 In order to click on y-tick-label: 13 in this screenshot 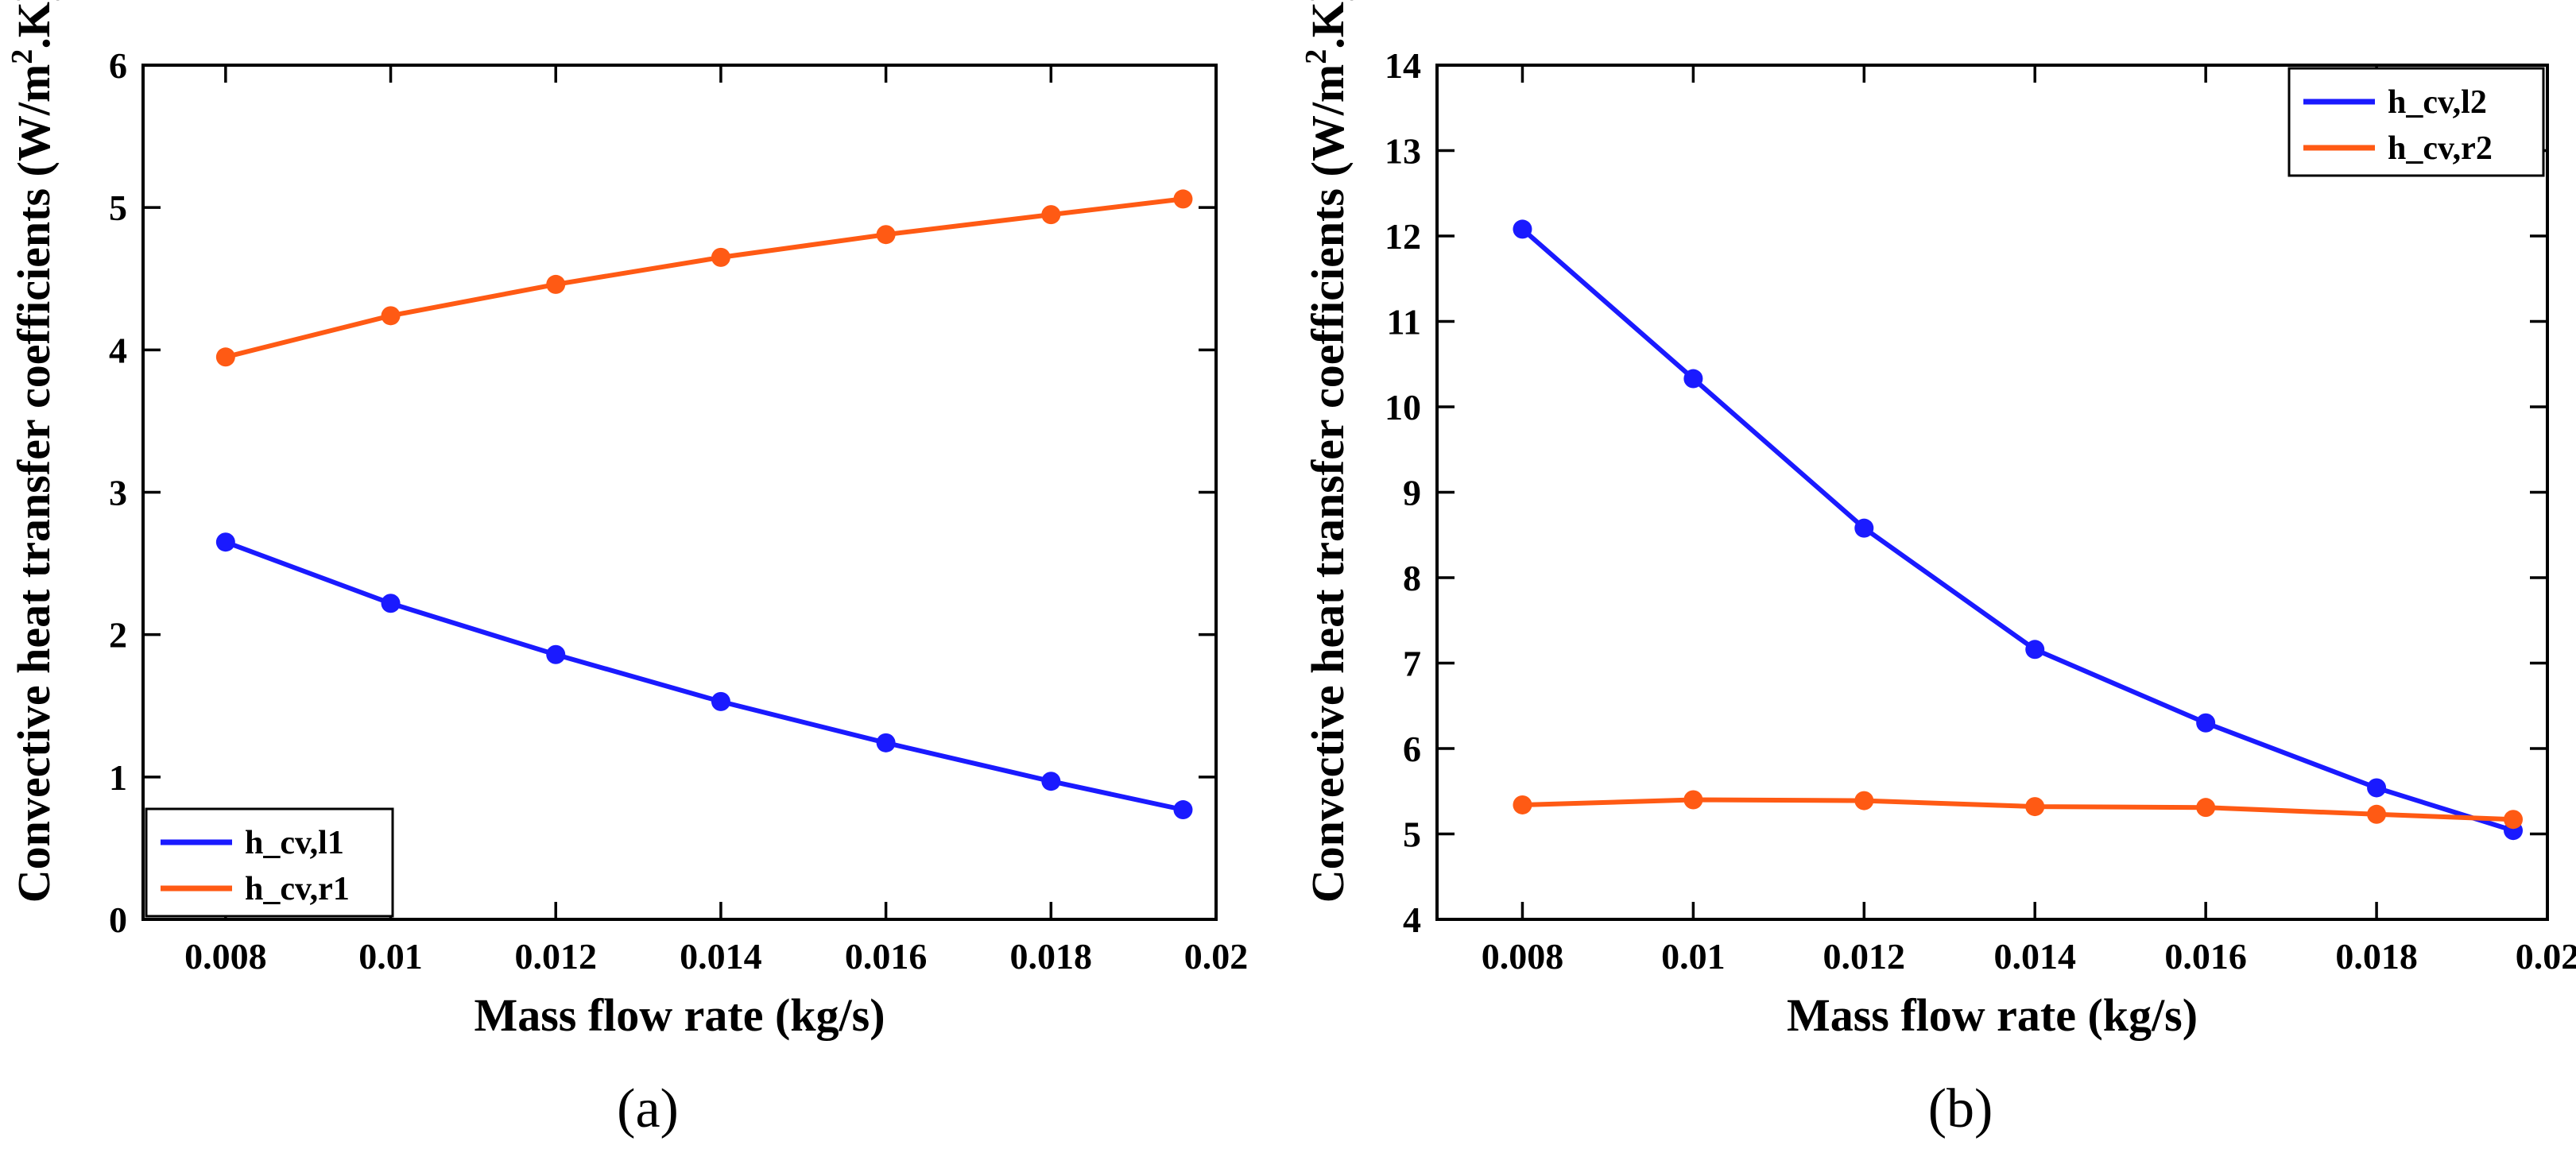, I will do `click(1403, 151)`.